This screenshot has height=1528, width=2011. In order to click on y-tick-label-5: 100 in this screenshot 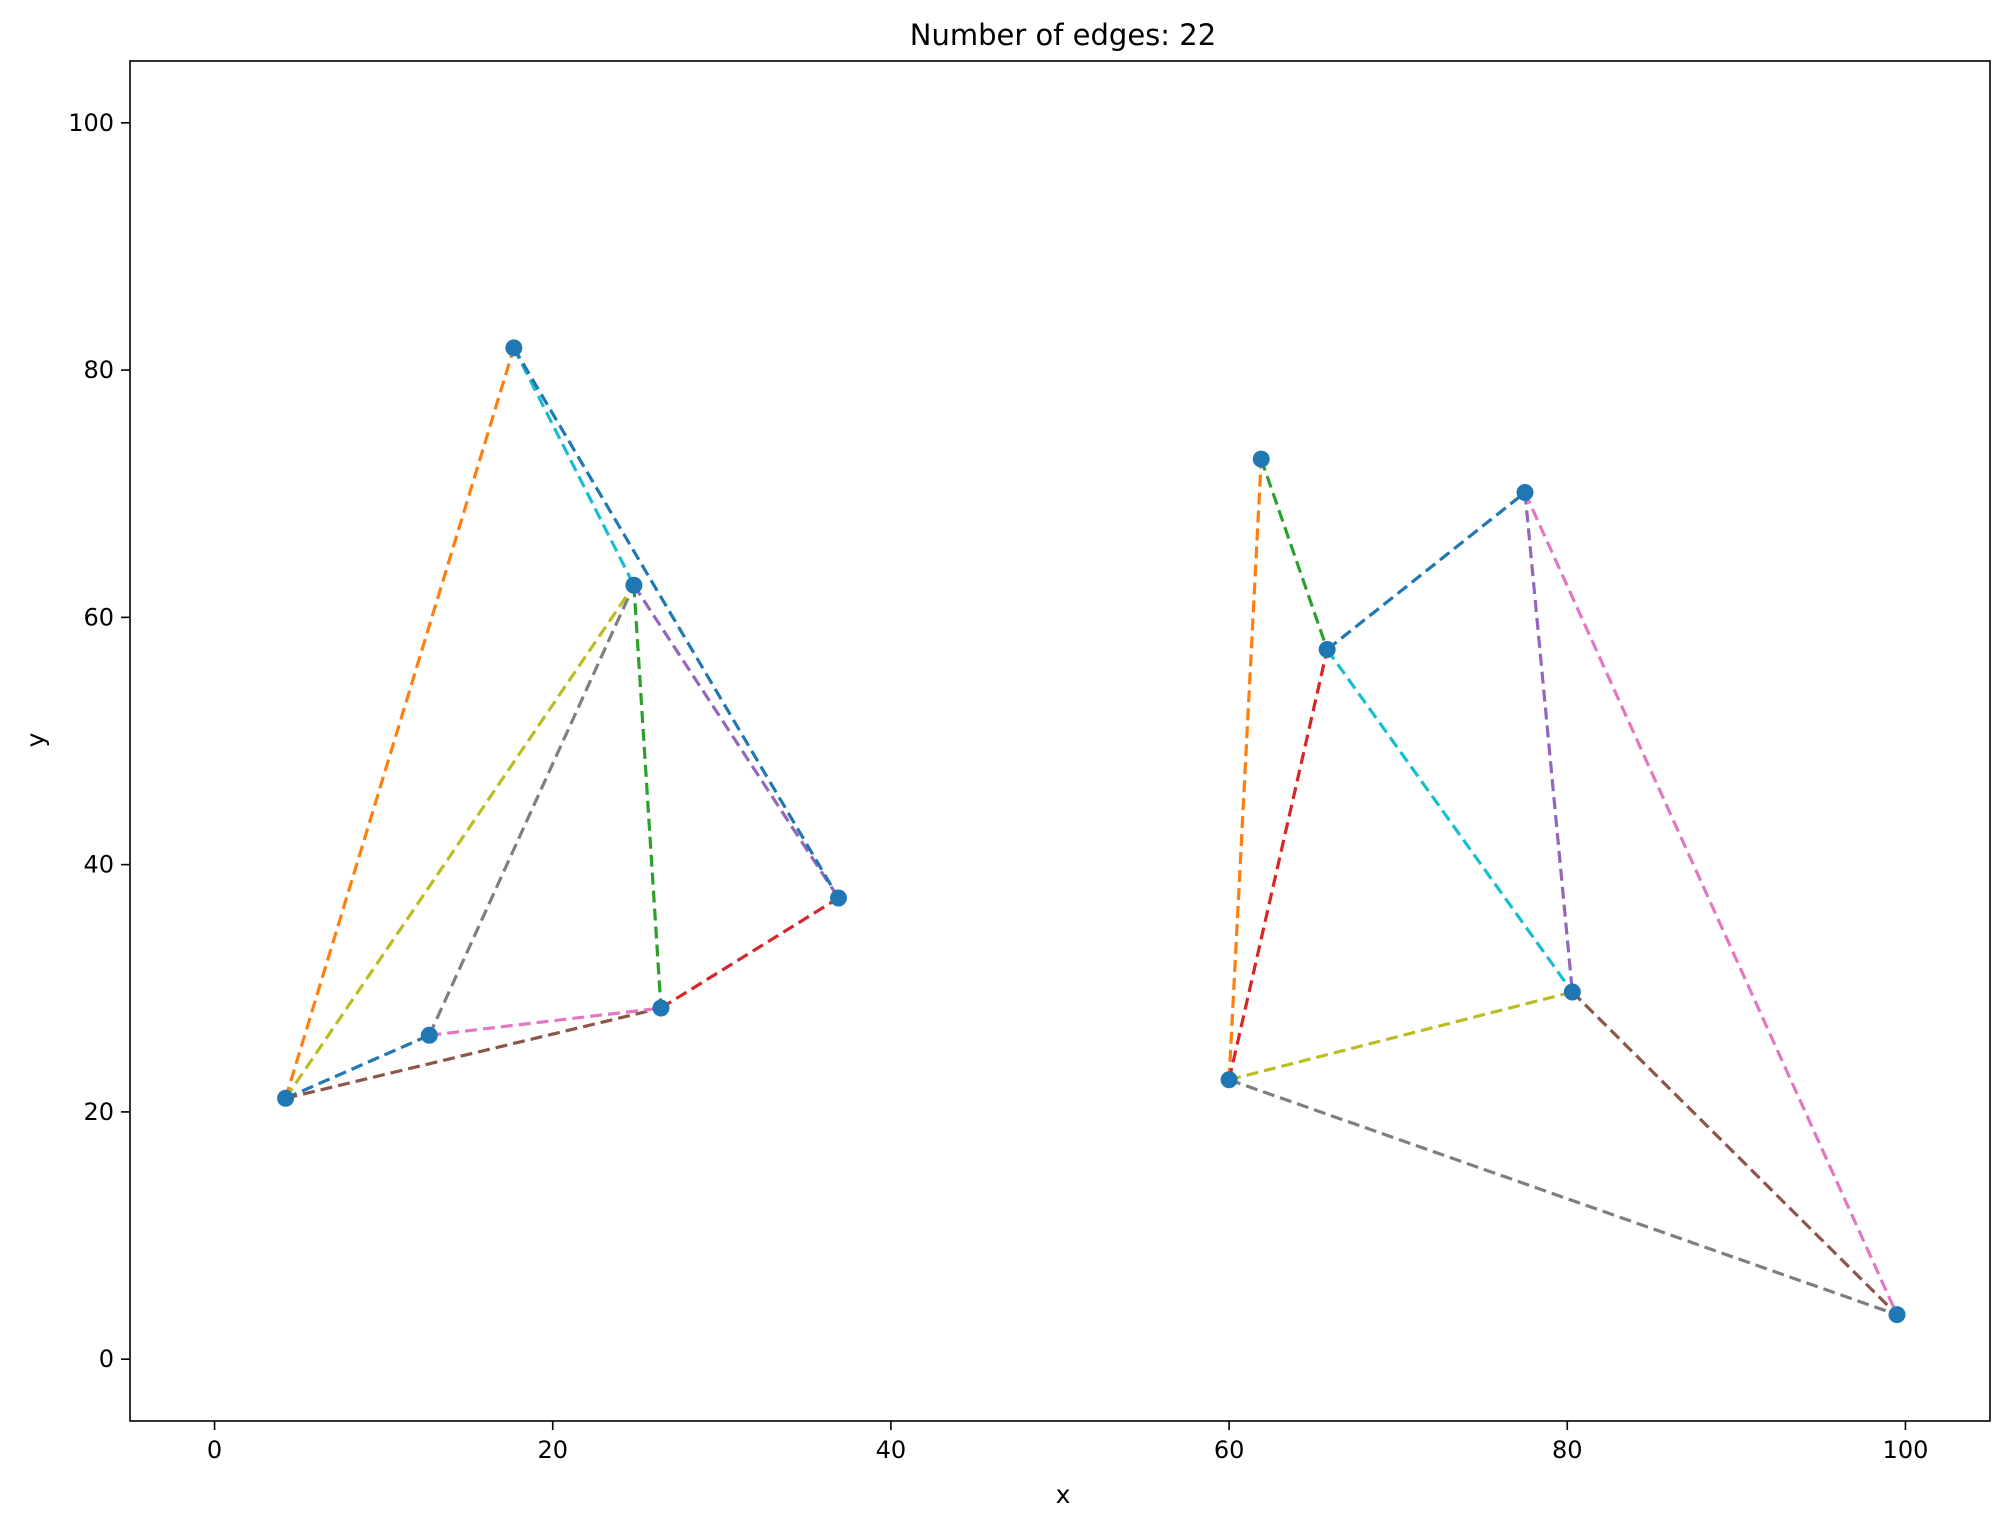, I will do `click(91, 123)`.